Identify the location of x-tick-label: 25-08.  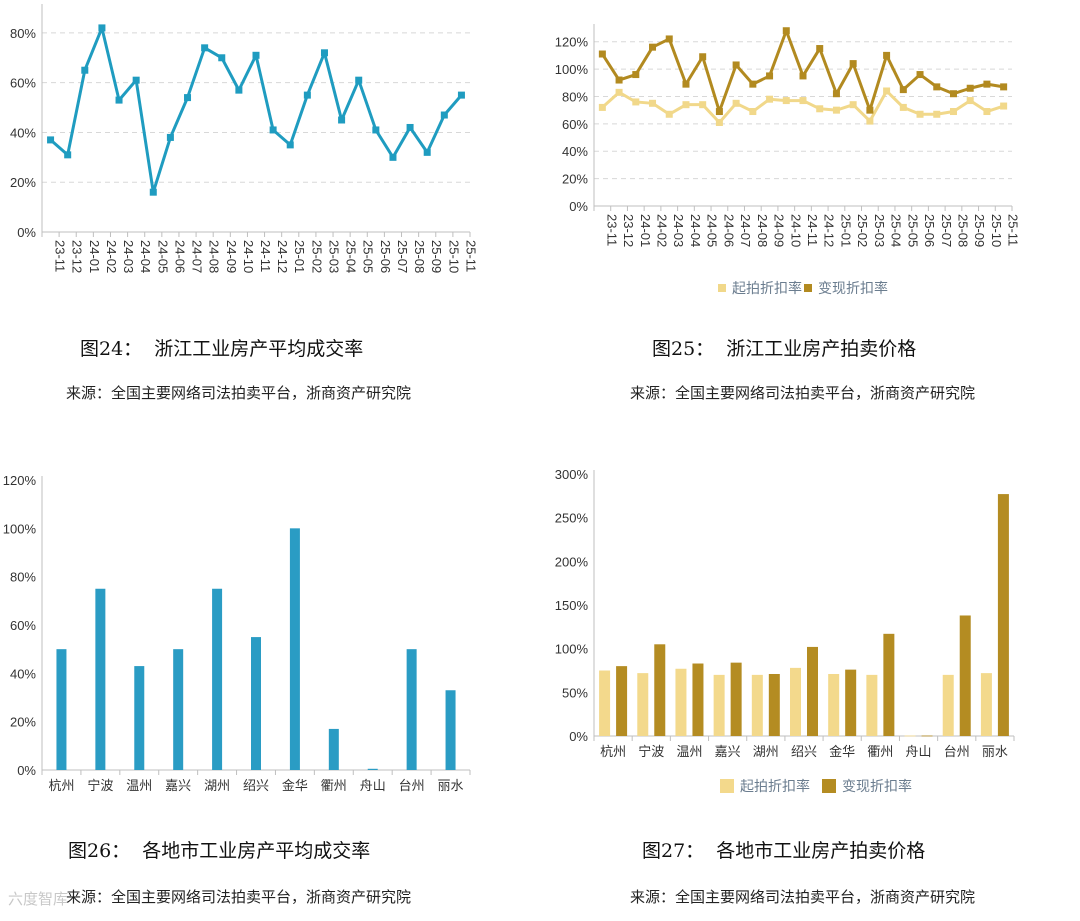
(419, 256).